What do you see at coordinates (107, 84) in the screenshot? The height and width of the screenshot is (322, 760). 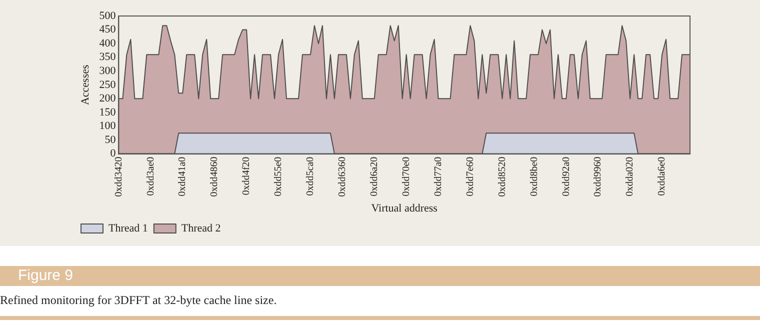 I see `y-tick-label: 250` at bounding box center [107, 84].